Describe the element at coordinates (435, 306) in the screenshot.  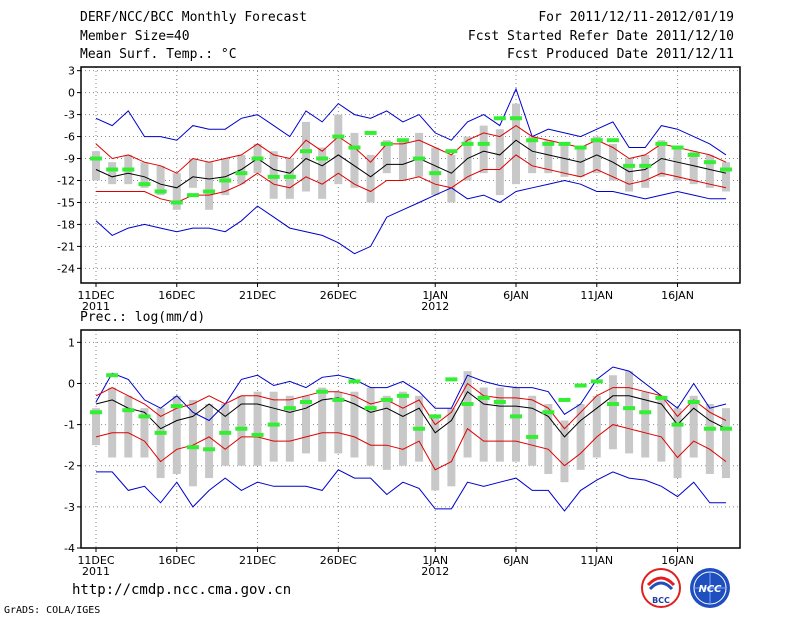
I see `temp-xtick-year: 2012` at that location.